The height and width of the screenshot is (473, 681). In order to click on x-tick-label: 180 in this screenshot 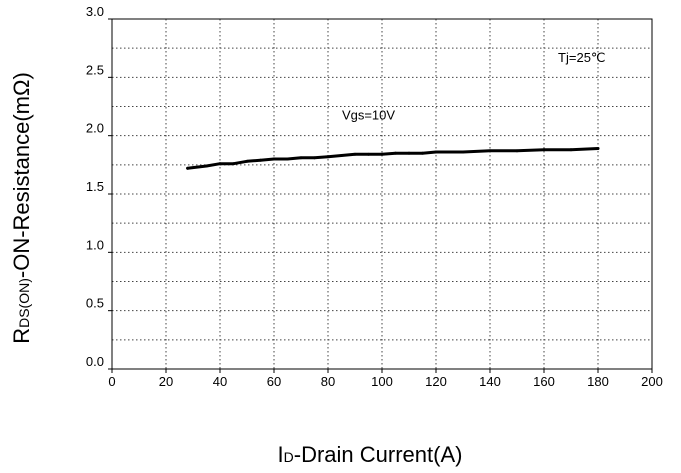, I will do `click(598, 381)`.